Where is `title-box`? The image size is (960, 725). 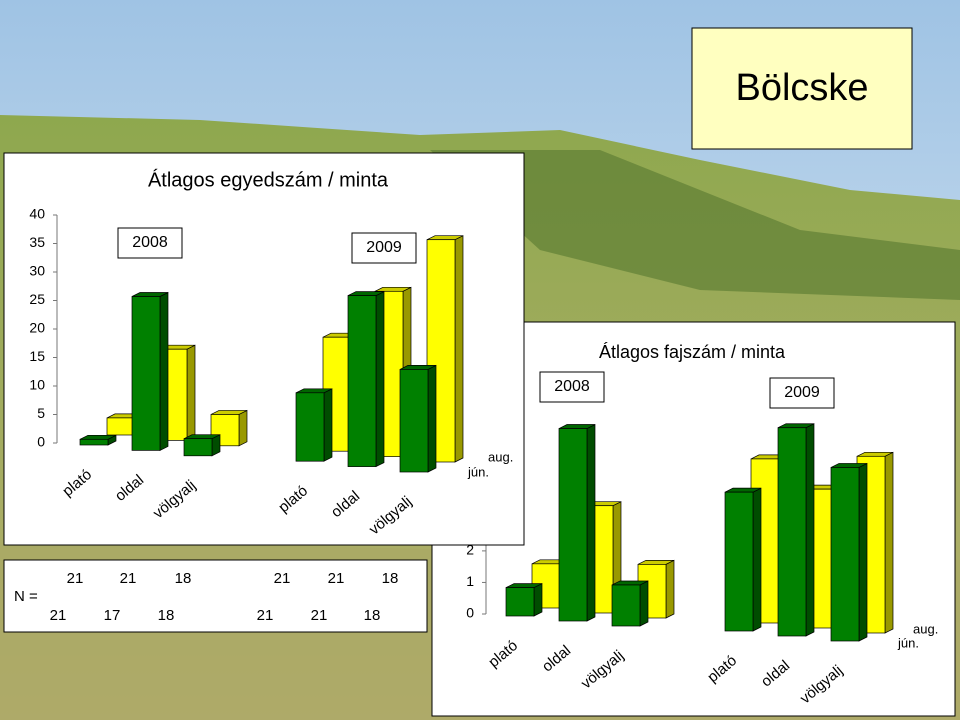
title-box is located at coordinates (802, 88).